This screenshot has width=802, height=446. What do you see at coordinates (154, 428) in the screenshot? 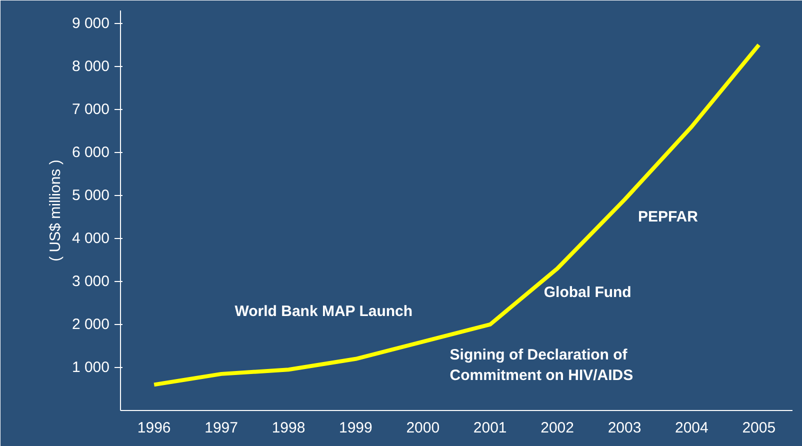
I see `x-tick-label: 1996` at bounding box center [154, 428].